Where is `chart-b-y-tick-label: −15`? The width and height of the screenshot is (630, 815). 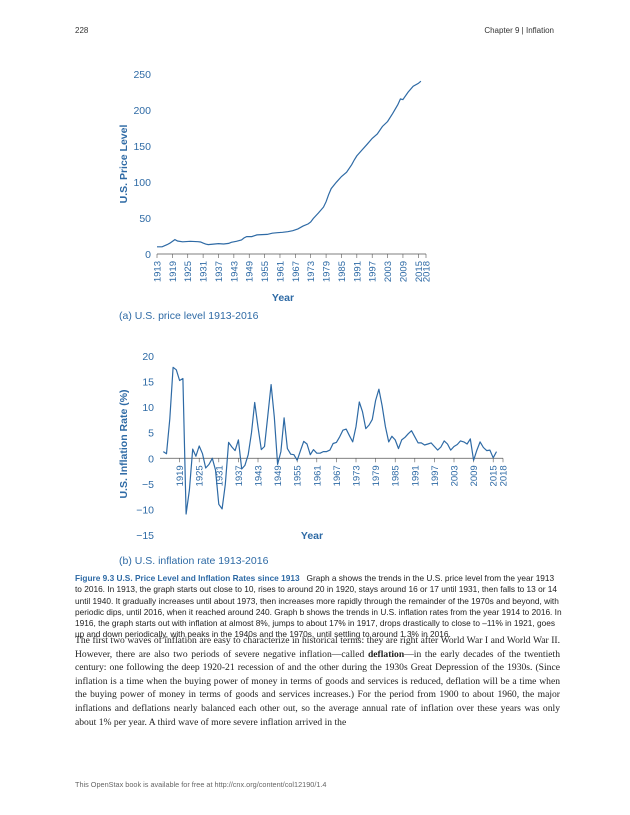 chart-b-y-tick-label: −15 is located at coordinates (145, 536).